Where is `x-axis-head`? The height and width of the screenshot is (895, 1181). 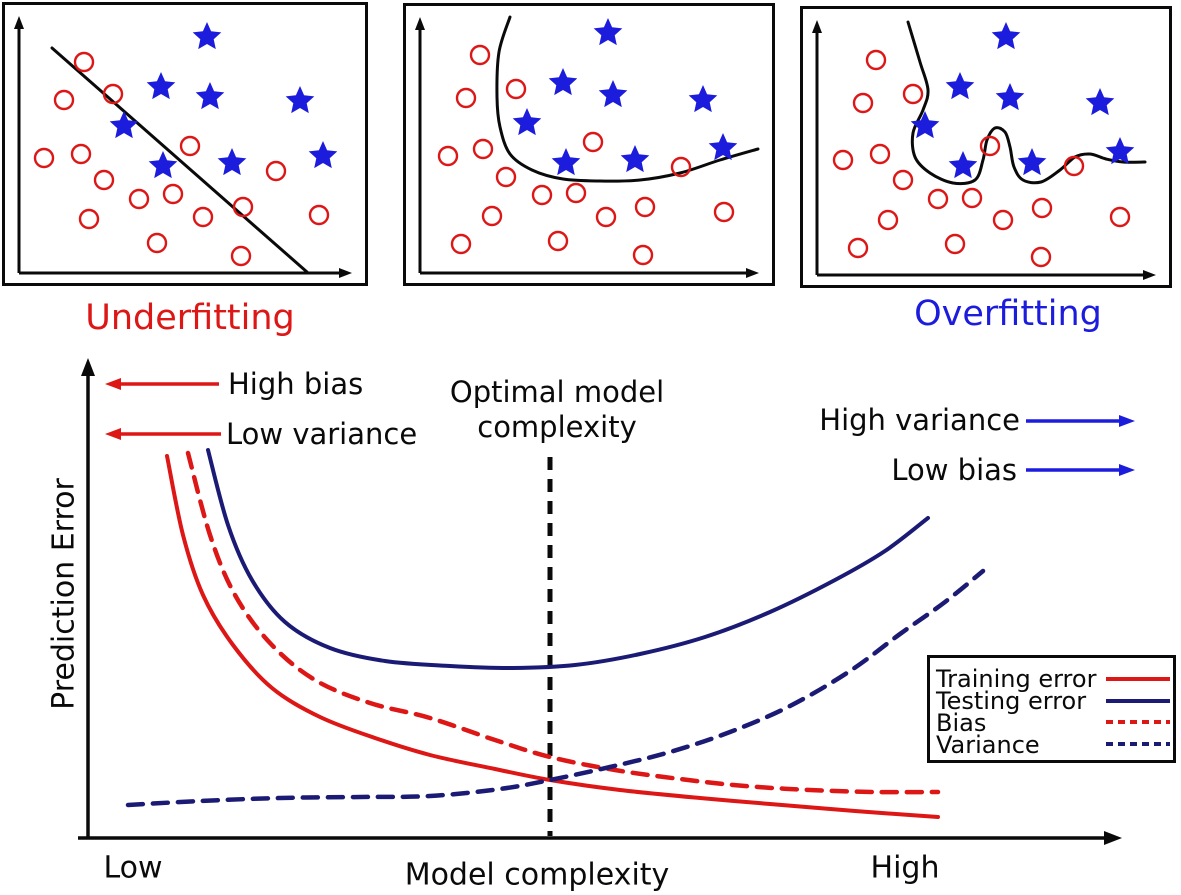 x-axis-head is located at coordinates (1113, 838).